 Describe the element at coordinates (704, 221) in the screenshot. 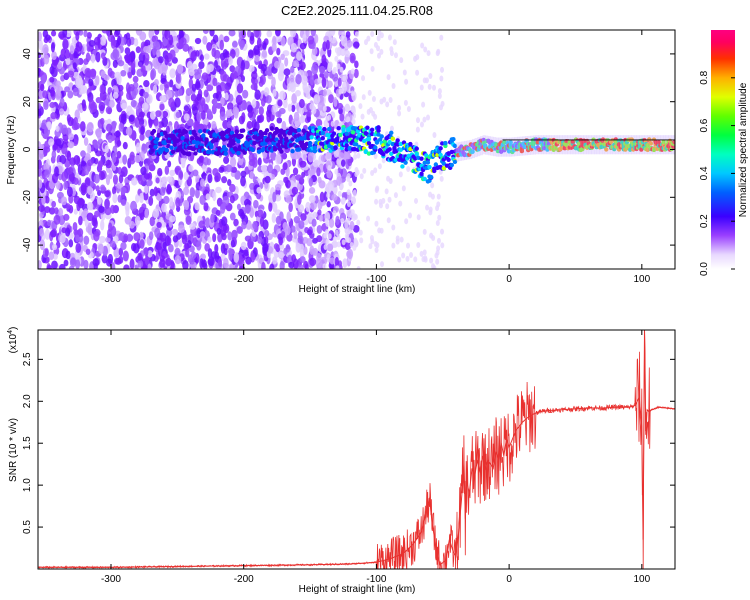

I see `colorbar-tick-label: 0.2` at that location.